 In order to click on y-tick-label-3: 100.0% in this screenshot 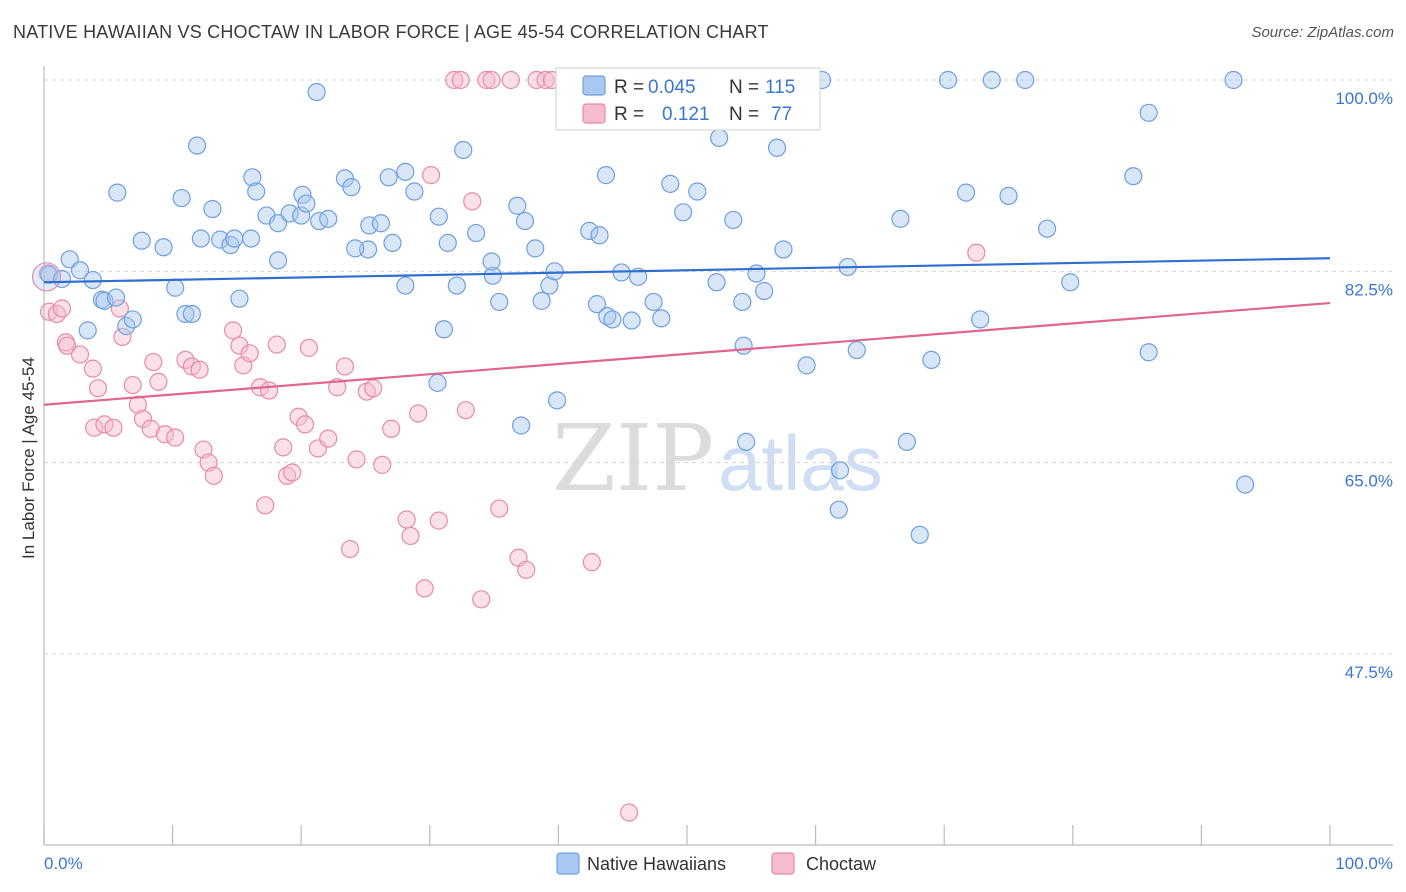, I will do `click(1364, 98)`.